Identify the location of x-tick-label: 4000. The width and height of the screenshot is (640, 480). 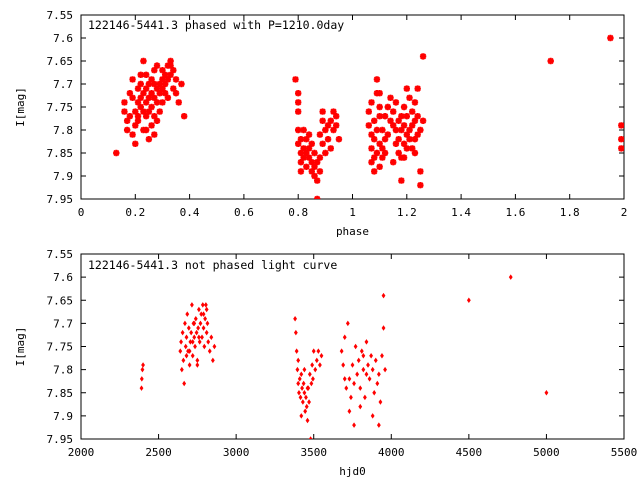
(391, 452).